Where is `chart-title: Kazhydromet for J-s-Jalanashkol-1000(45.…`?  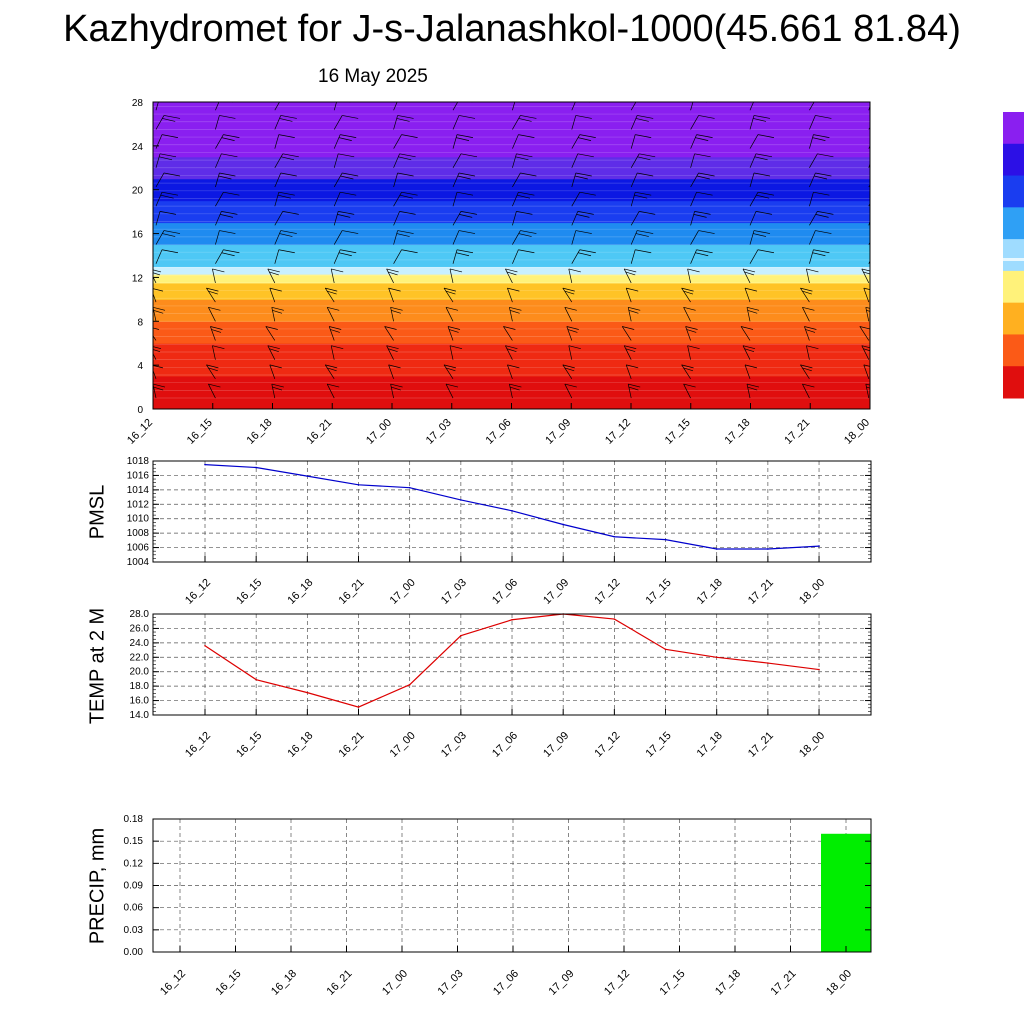 chart-title: Kazhydromet for J-s-Jalanashkol-1000(45.… is located at coordinates (512, 29).